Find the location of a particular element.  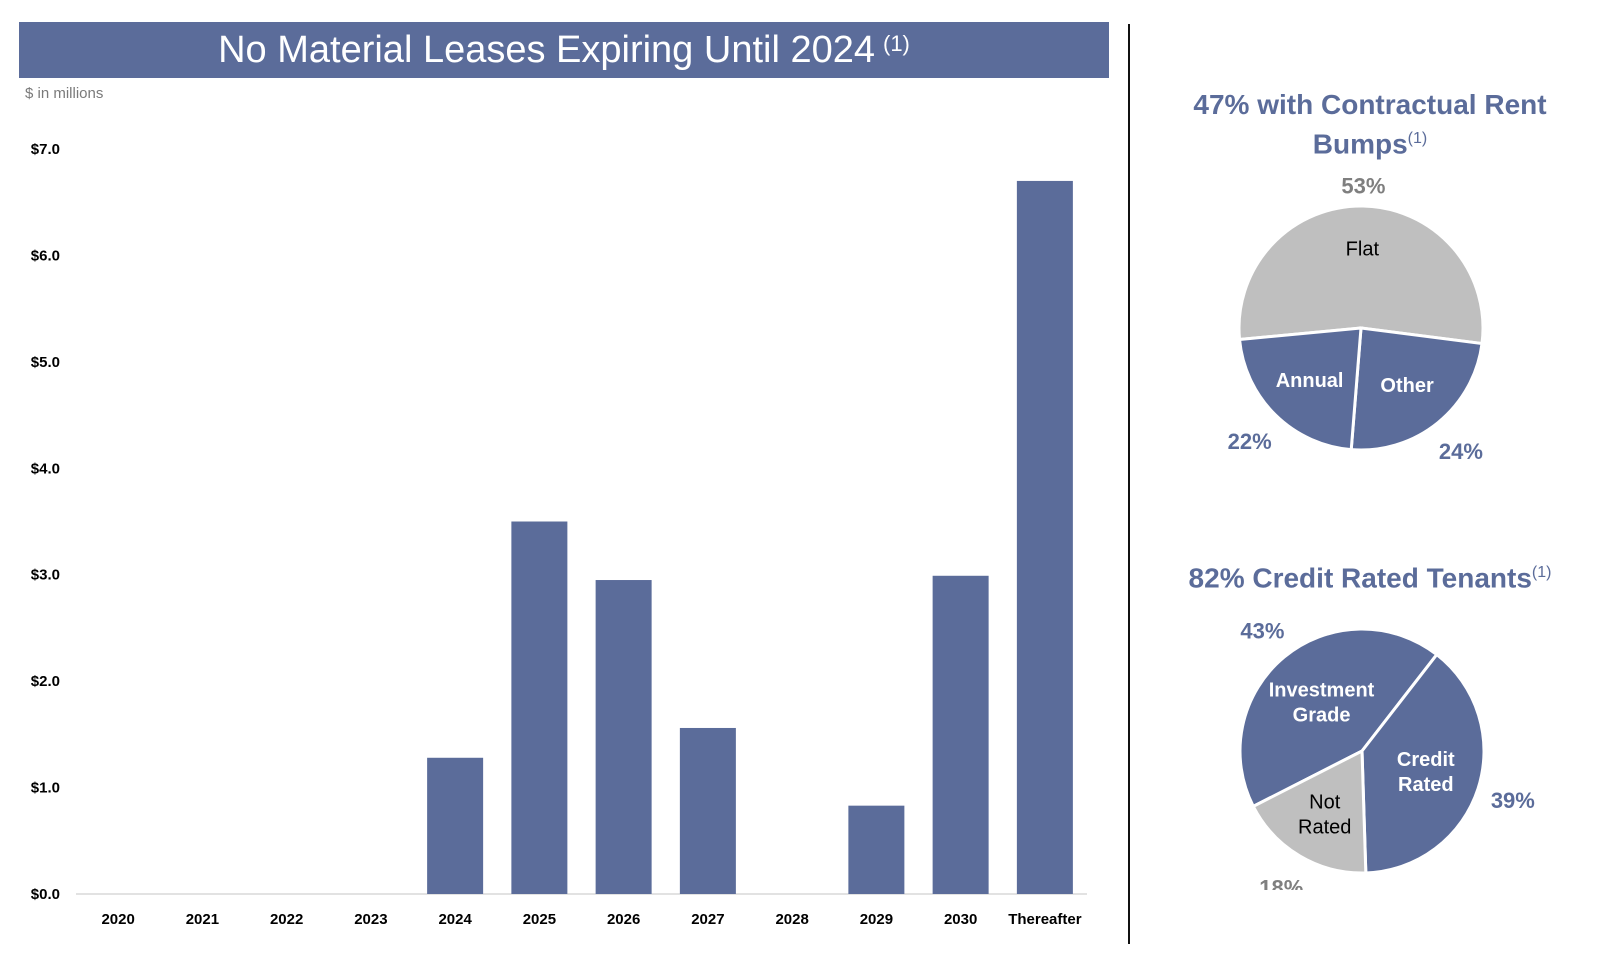

x-tick-label: Thereafter is located at coordinates (1045, 919).